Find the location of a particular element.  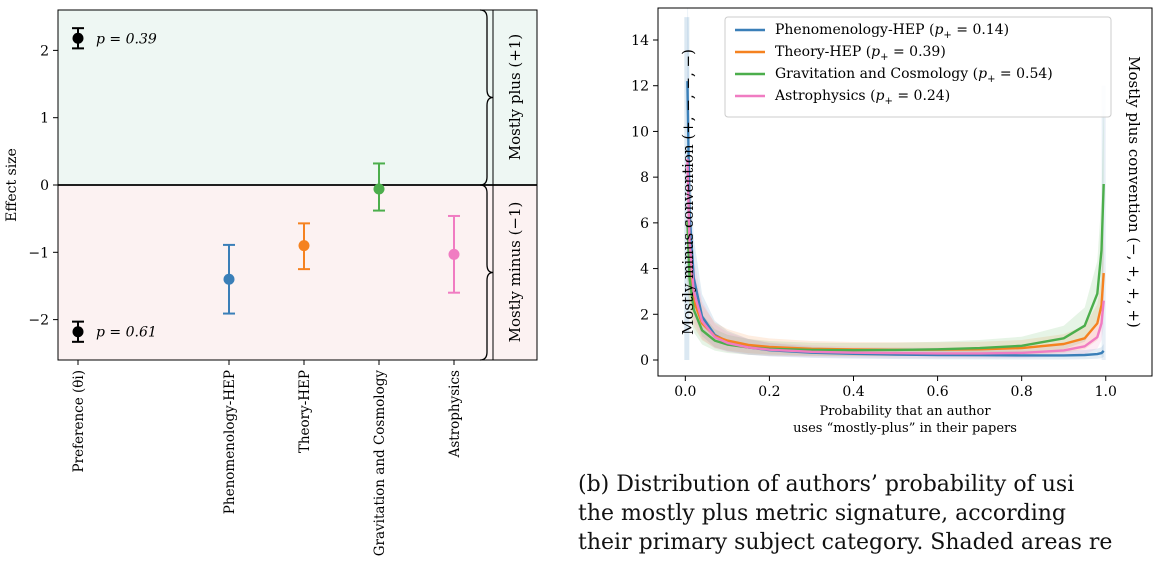

y-tick-label: −2 is located at coordinates (38, 321).